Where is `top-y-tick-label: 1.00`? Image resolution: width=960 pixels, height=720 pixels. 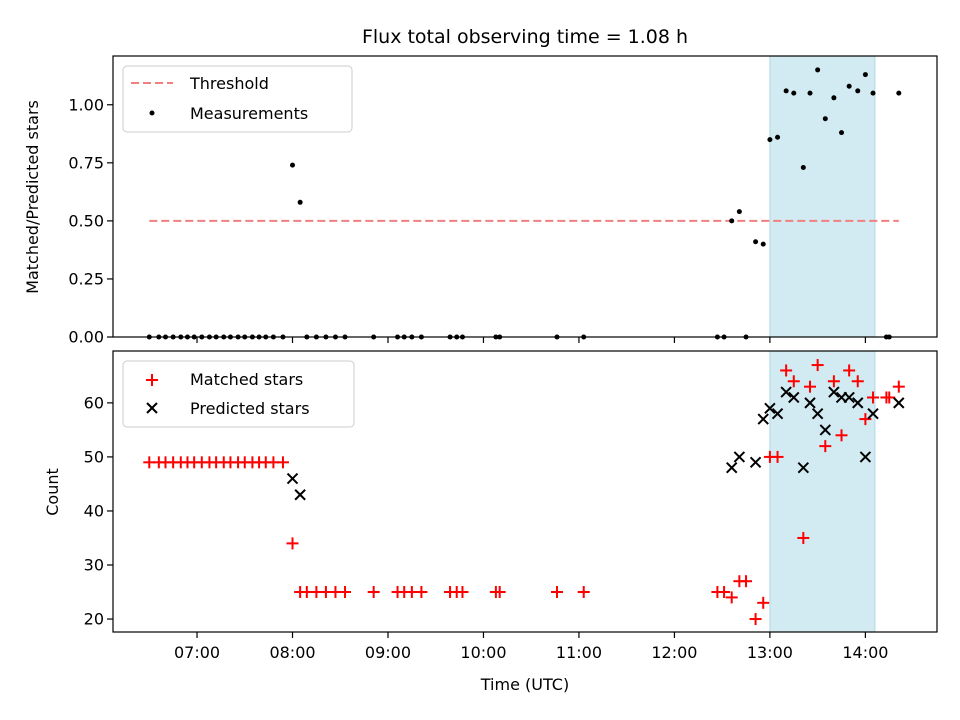 top-y-tick-label: 1.00 is located at coordinates (86, 104).